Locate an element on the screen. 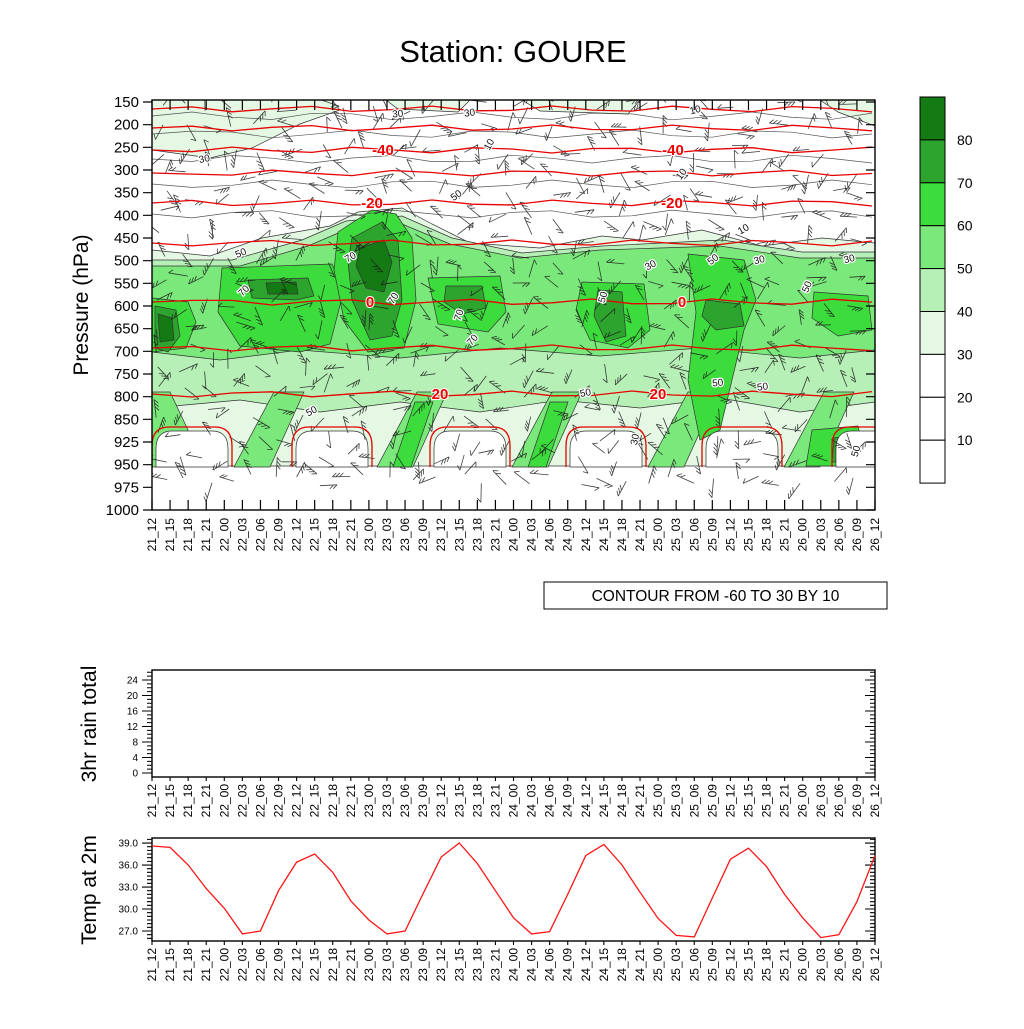 Image resolution: width=1024 pixels, height=1029 pixels. colorbar-tick-label: 30 is located at coordinates (965, 354).